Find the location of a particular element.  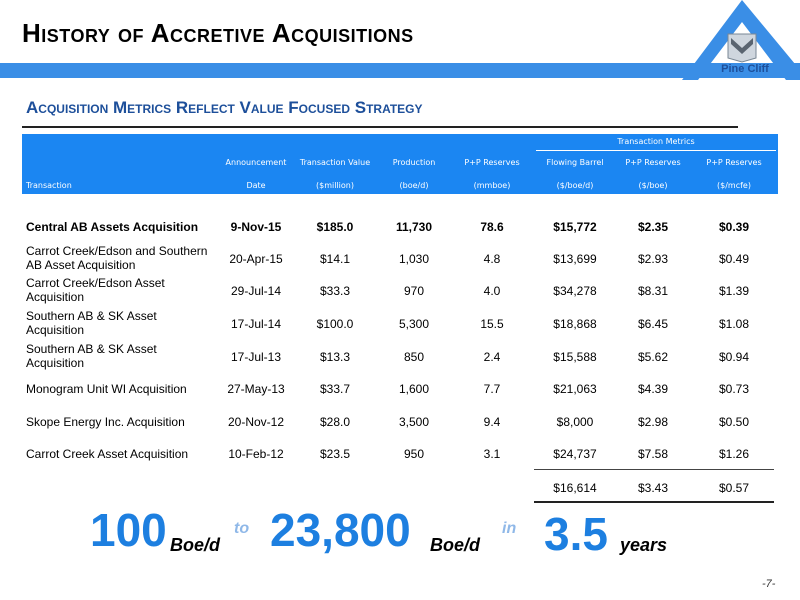

col-header-date-l1: Announcement is located at coordinates (256, 162).